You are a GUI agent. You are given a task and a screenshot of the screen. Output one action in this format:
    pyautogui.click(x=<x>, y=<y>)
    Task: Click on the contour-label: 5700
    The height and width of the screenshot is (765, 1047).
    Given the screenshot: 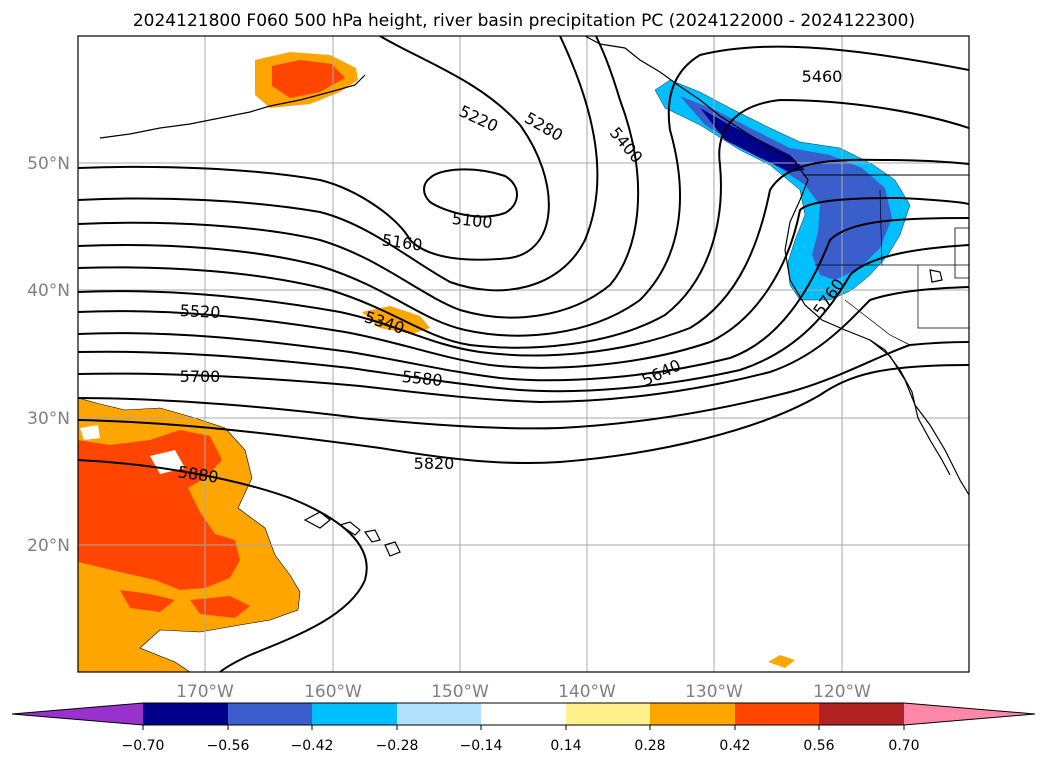 What is the action you would take?
    pyautogui.click(x=200, y=376)
    